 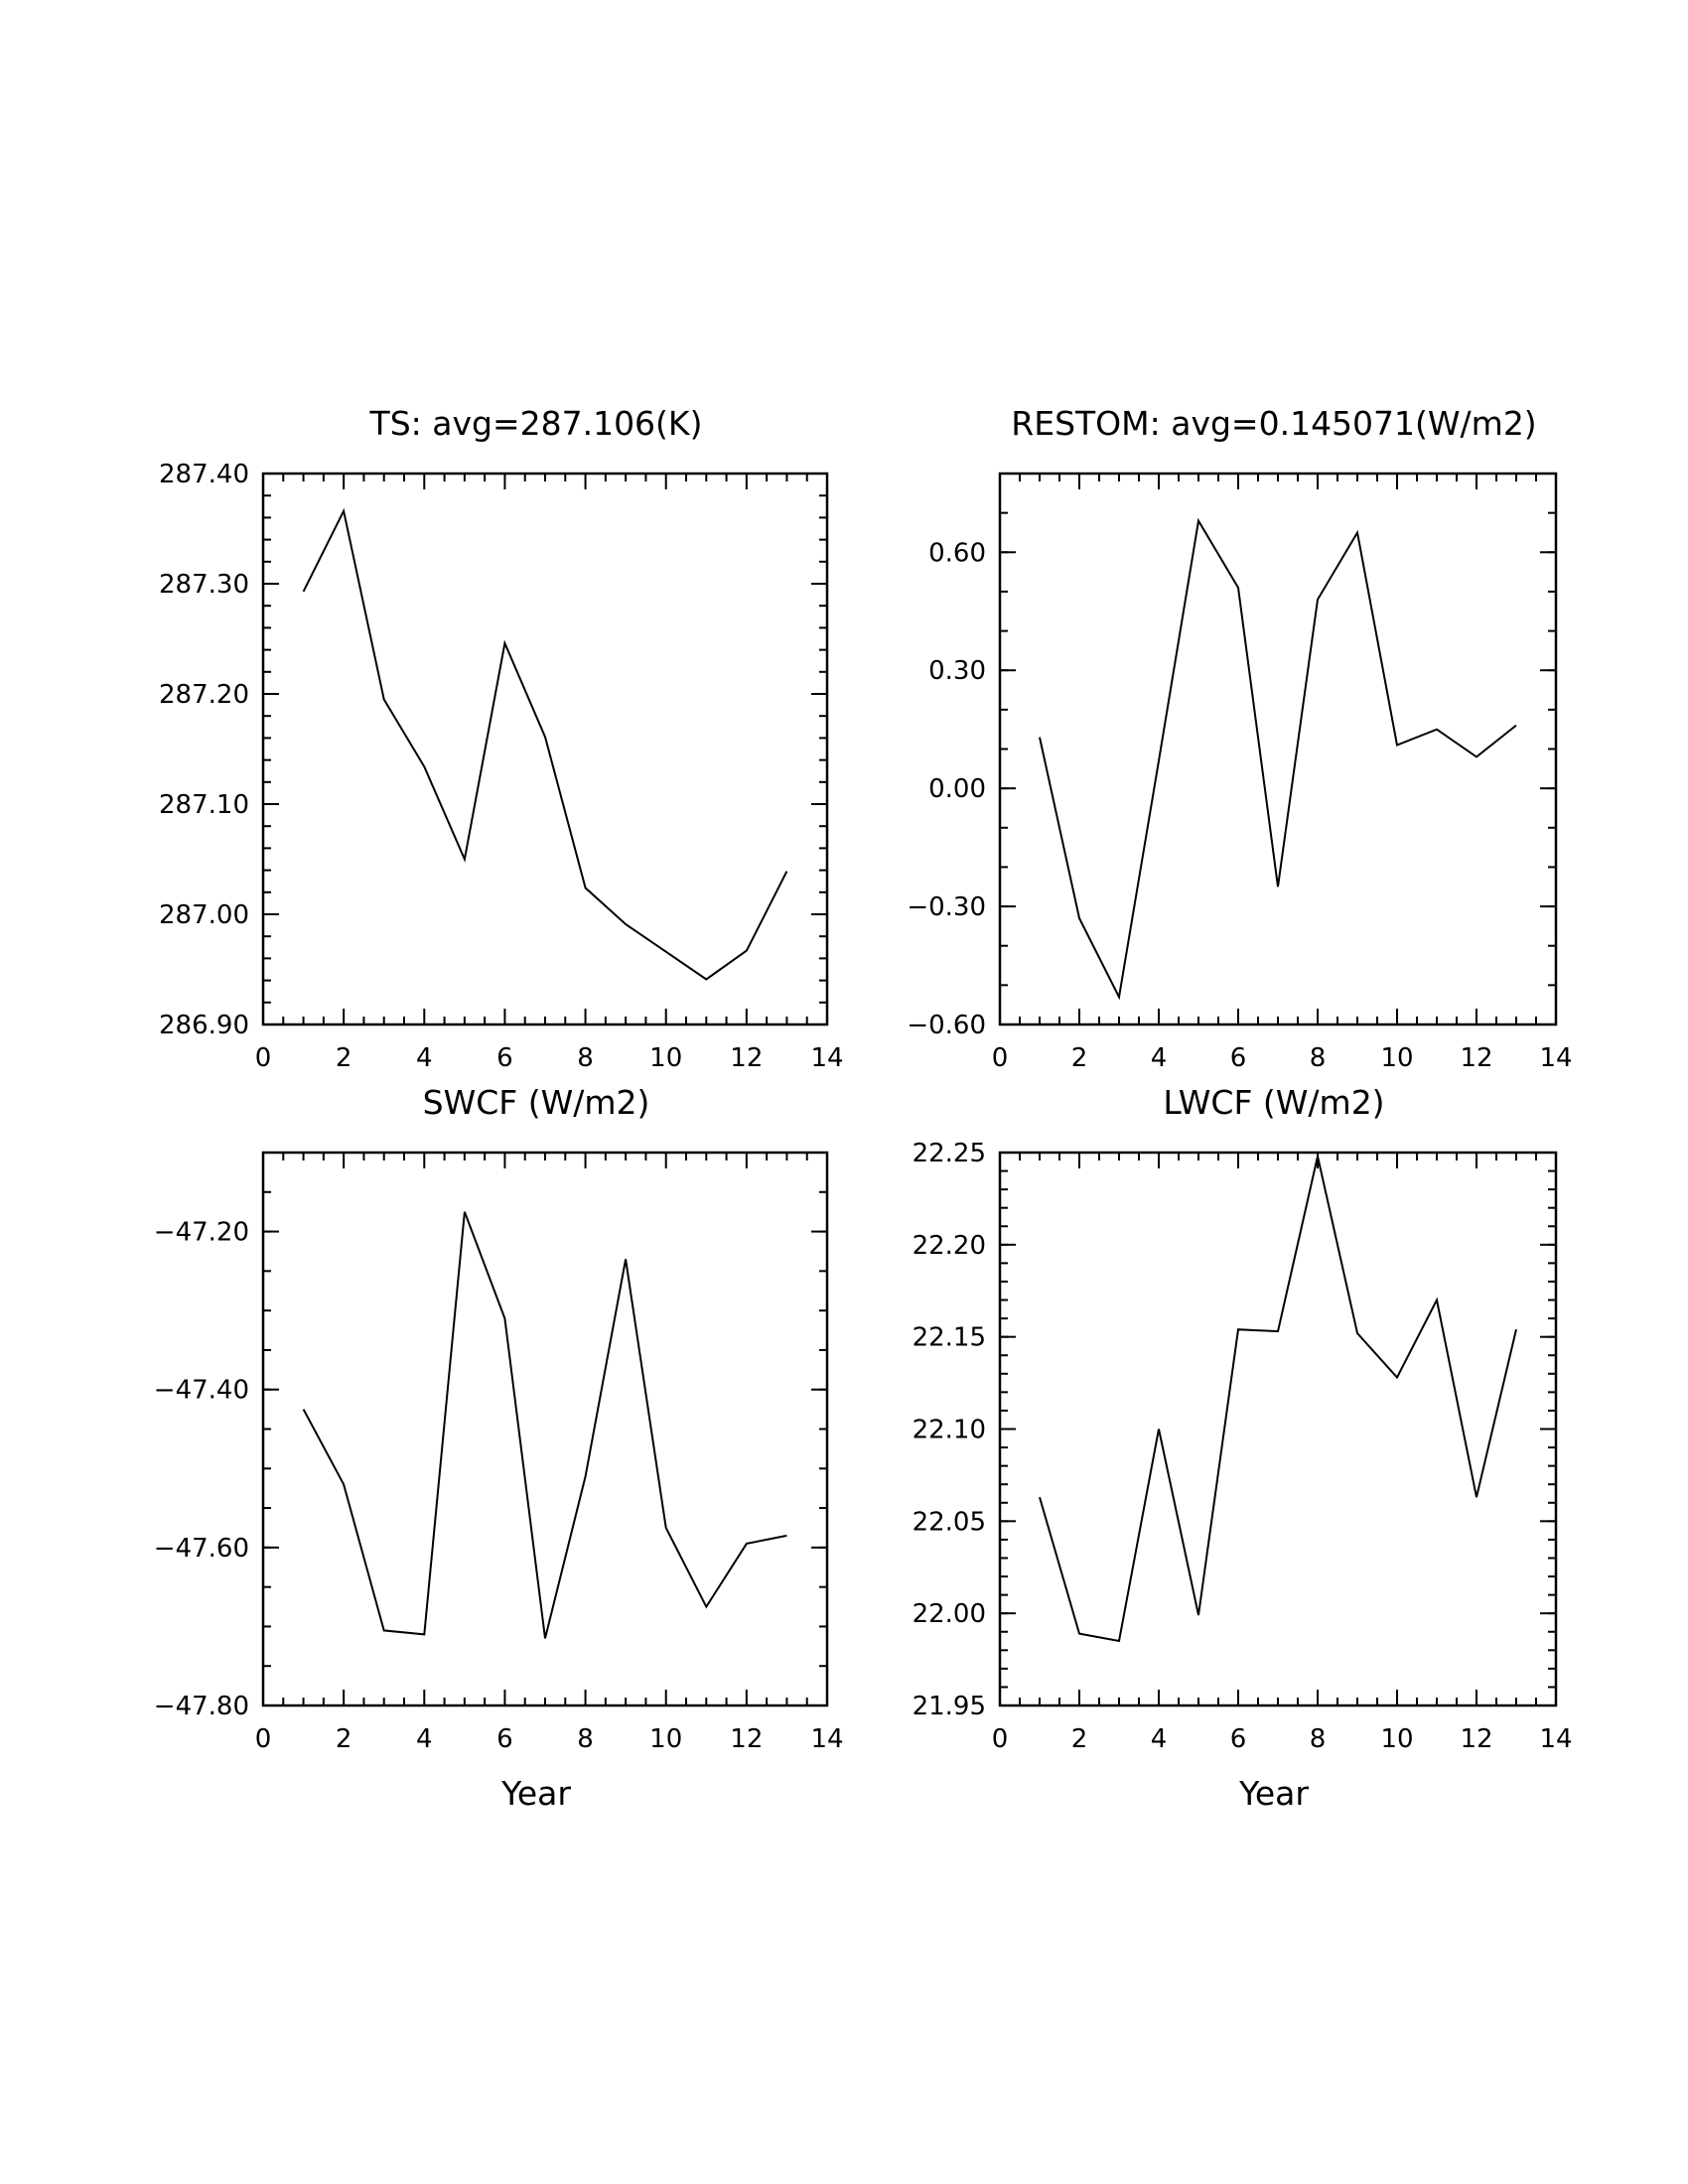 What do you see at coordinates (949, 1706) in the screenshot?
I see `y-tick-label: 21.95` at bounding box center [949, 1706].